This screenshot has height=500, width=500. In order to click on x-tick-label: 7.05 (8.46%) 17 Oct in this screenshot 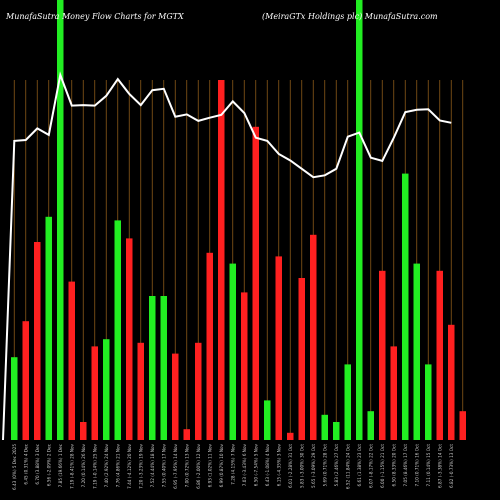, I will do `click(405, 465)`.